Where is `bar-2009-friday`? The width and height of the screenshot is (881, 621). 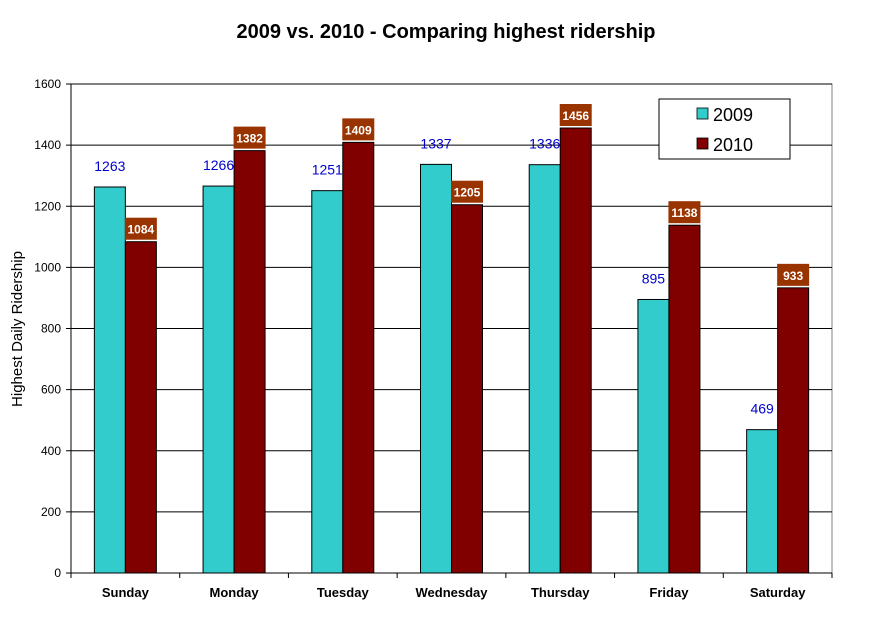
bar-2009-friday is located at coordinates (653, 436).